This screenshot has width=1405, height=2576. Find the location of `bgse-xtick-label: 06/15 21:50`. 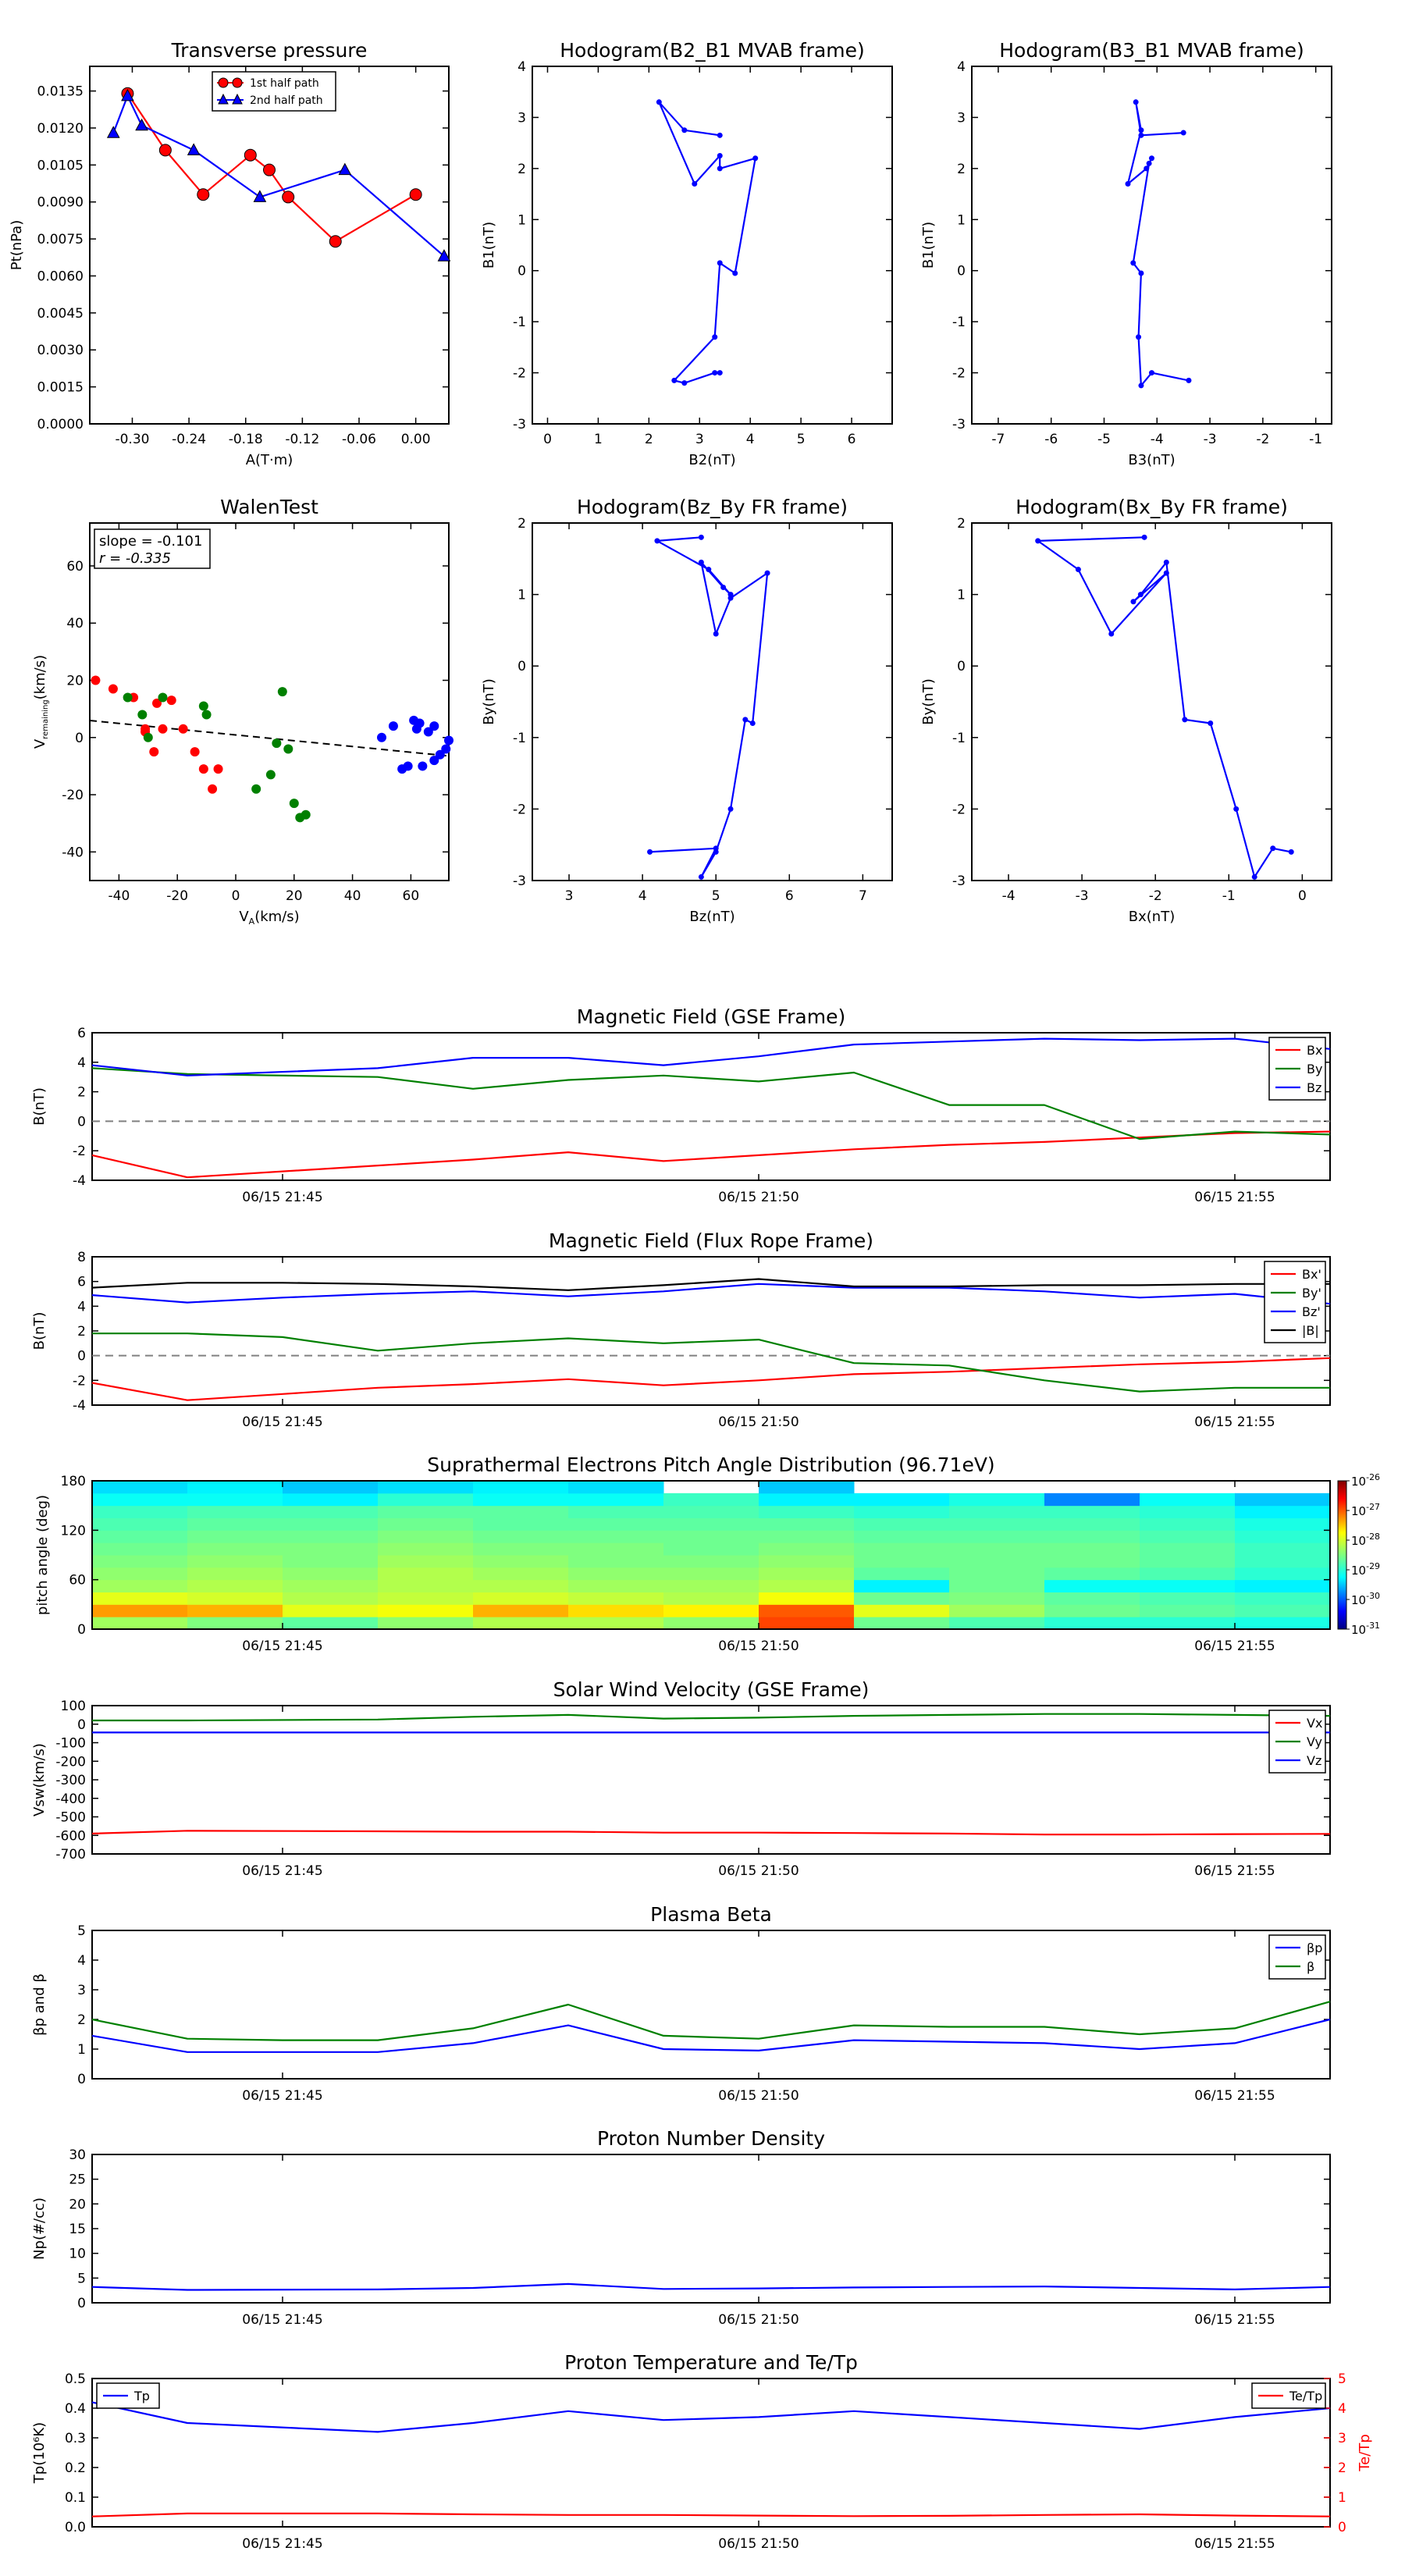

bgse-xtick-label: 06/15 21:50 is located at coordinates (758, 1197).